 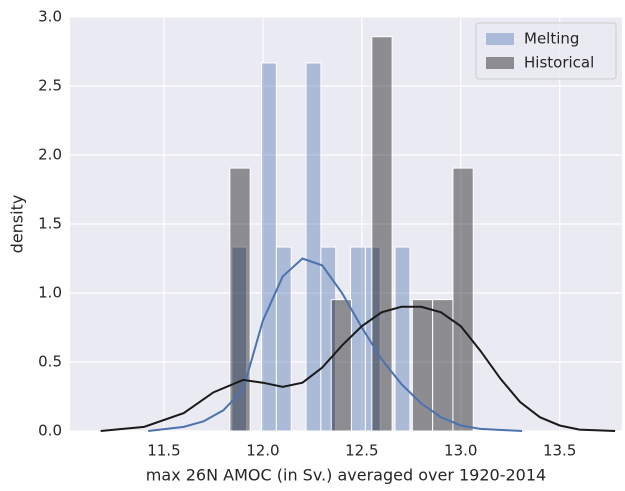 I want to click on legend-label: Melting, so click(x=551, y=39).